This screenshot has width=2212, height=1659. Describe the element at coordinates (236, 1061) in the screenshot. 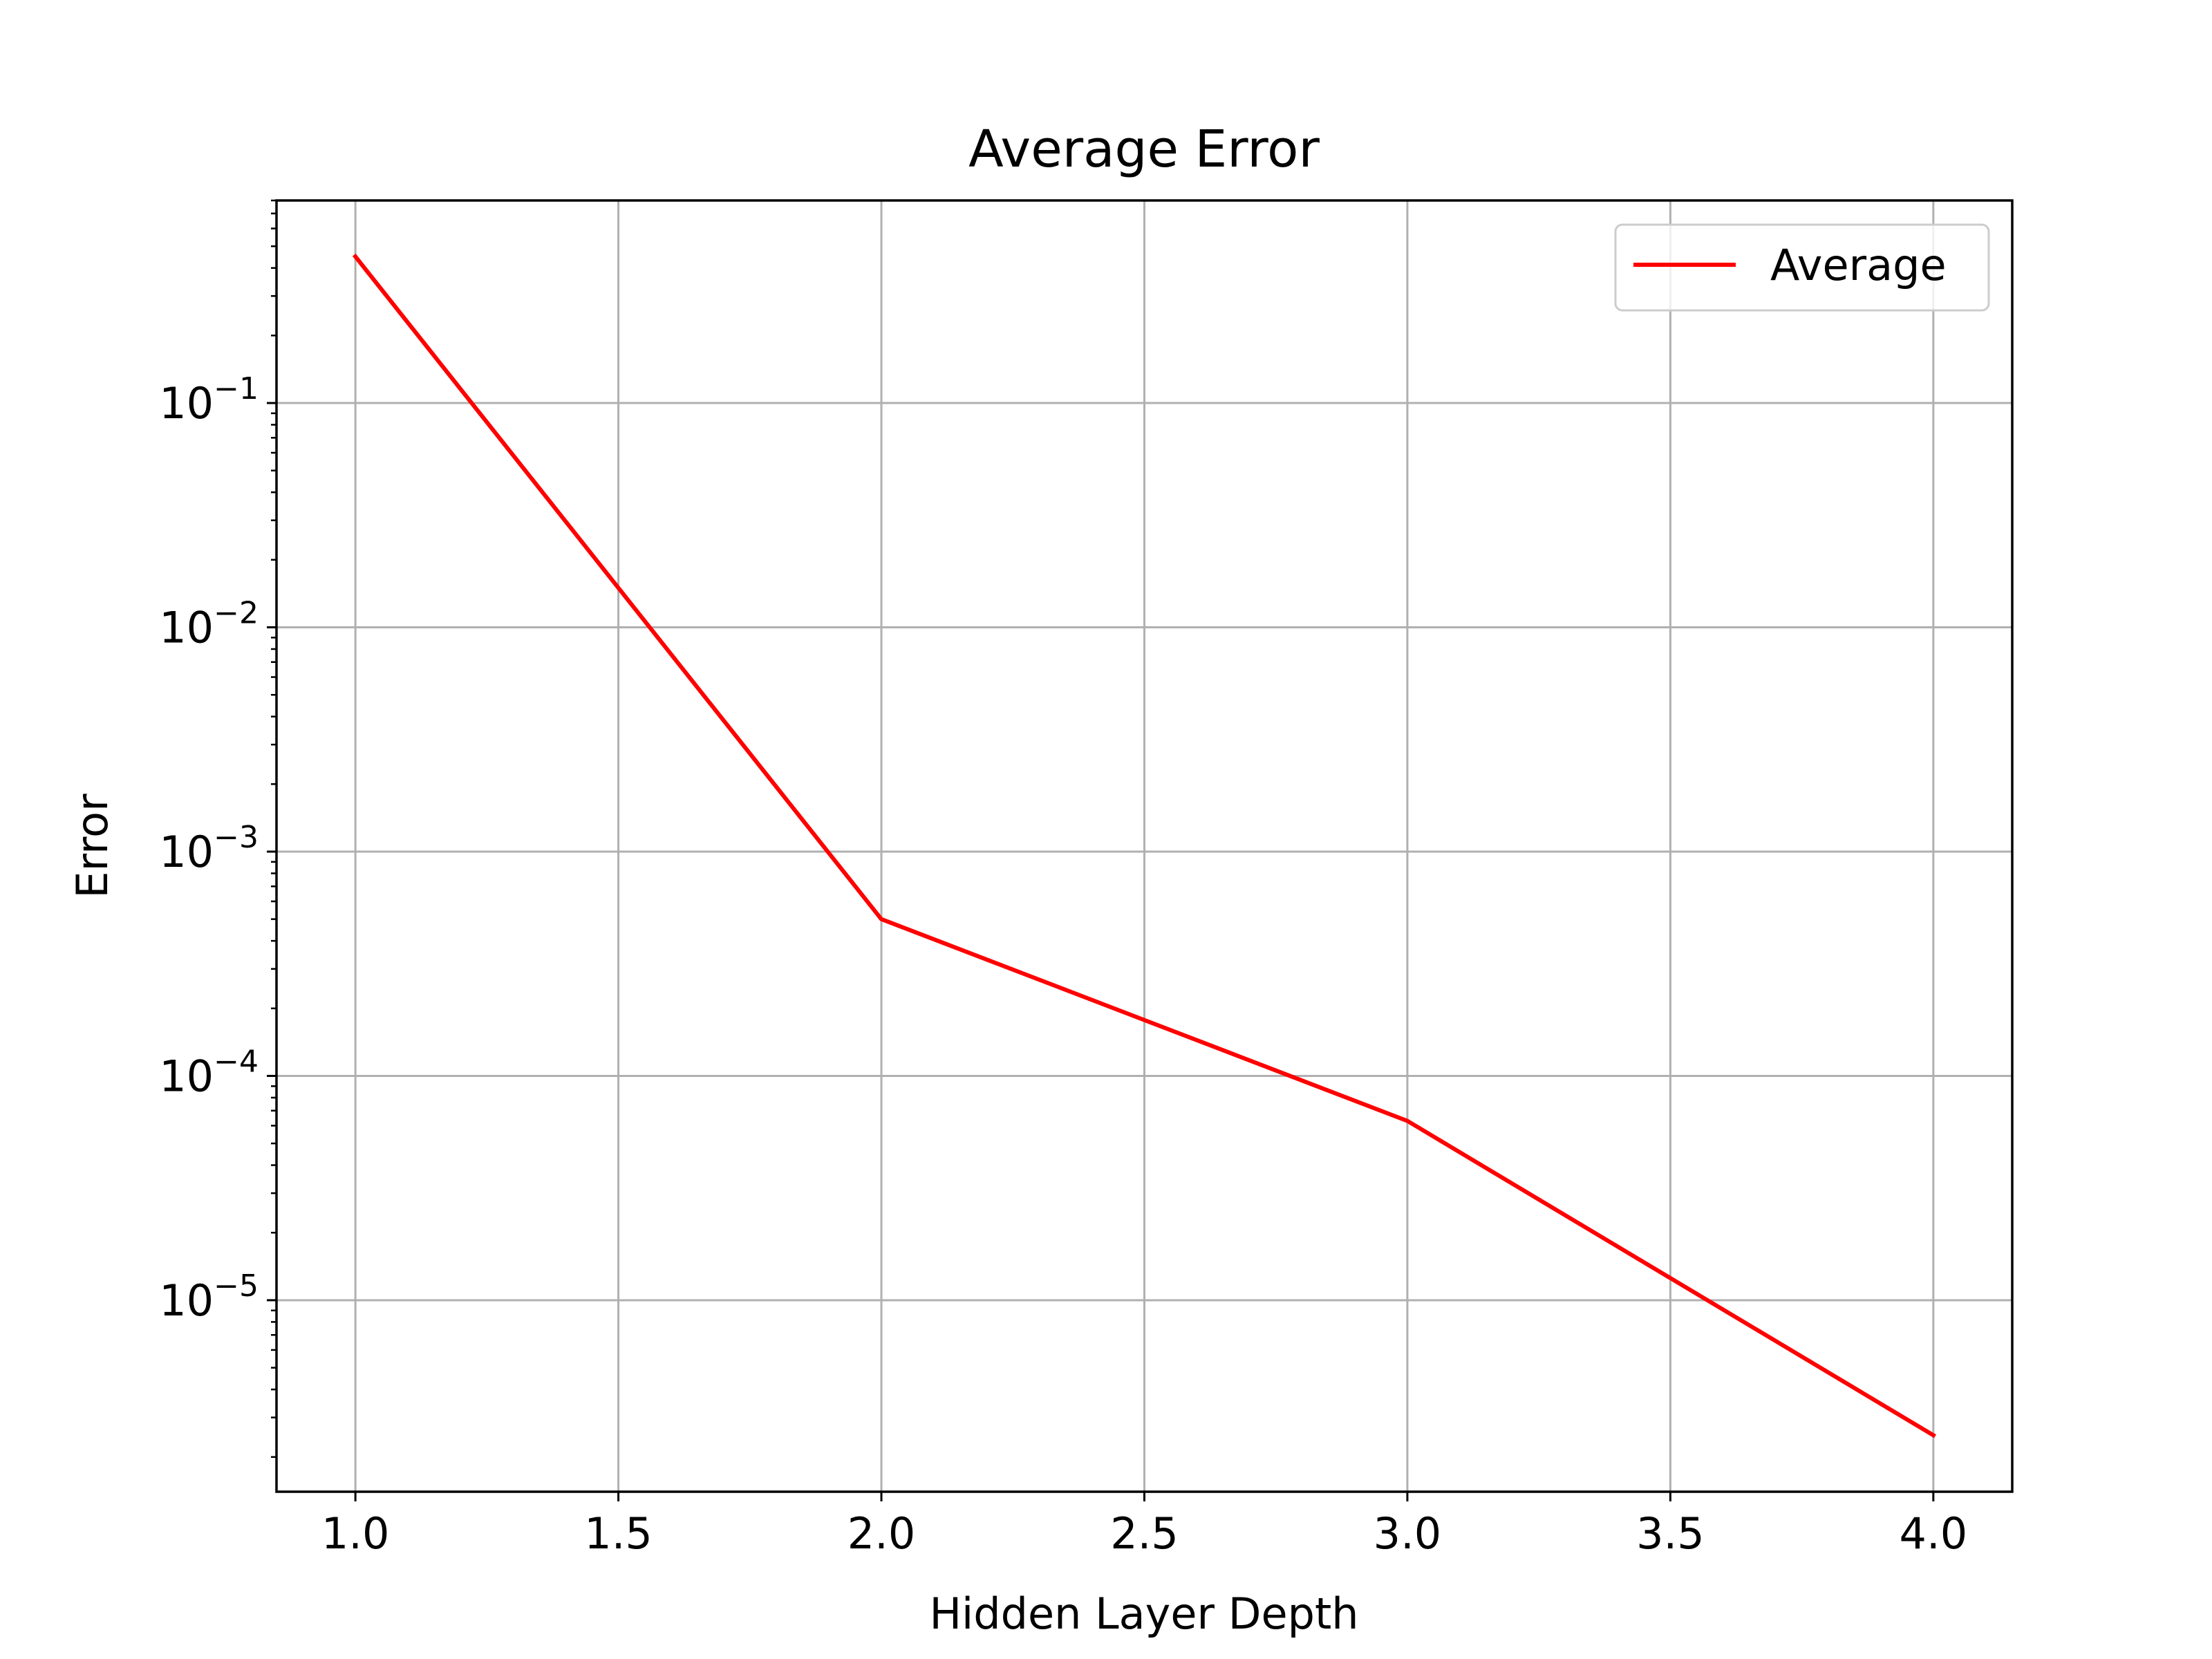

I see `y-tick-label-exponent: −4` at that location.